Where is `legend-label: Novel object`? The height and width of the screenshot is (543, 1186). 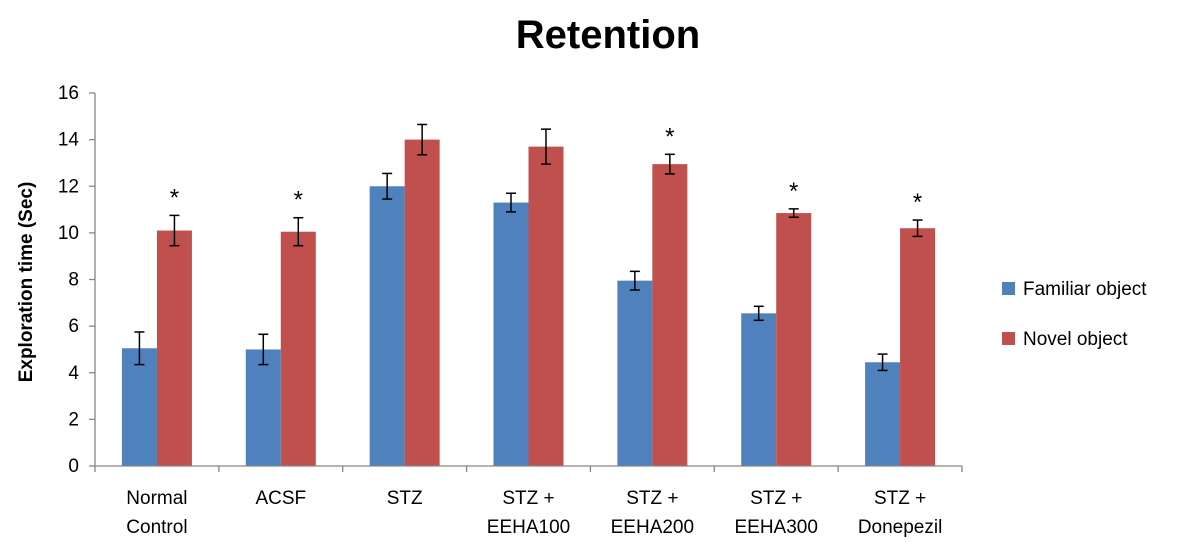
legend-label: Novel object is located at coordinates (1075, 339).